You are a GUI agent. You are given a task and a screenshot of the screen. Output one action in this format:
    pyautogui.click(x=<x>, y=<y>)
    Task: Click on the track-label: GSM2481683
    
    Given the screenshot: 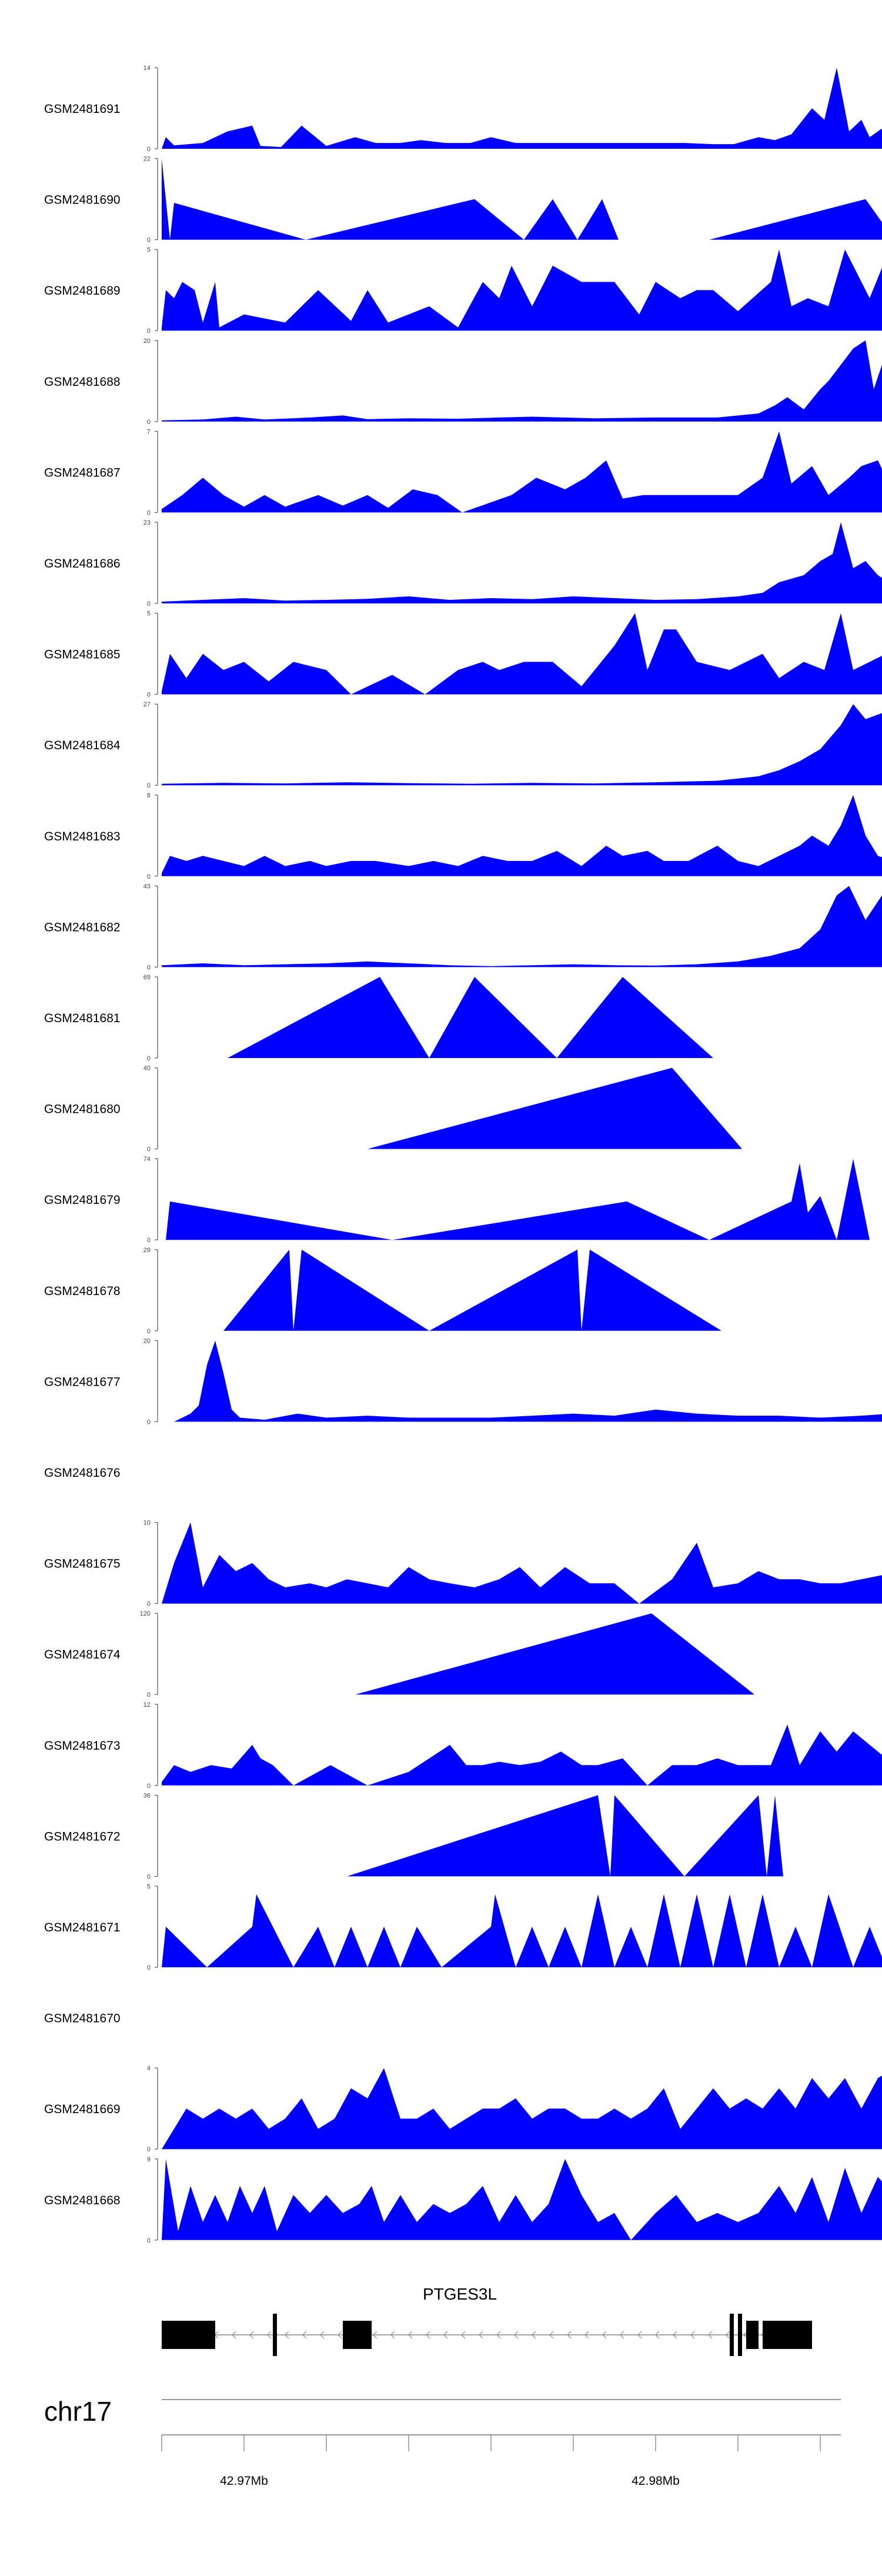 What is the action you would take?
    pyautogui.click(x=82, y=836)
    